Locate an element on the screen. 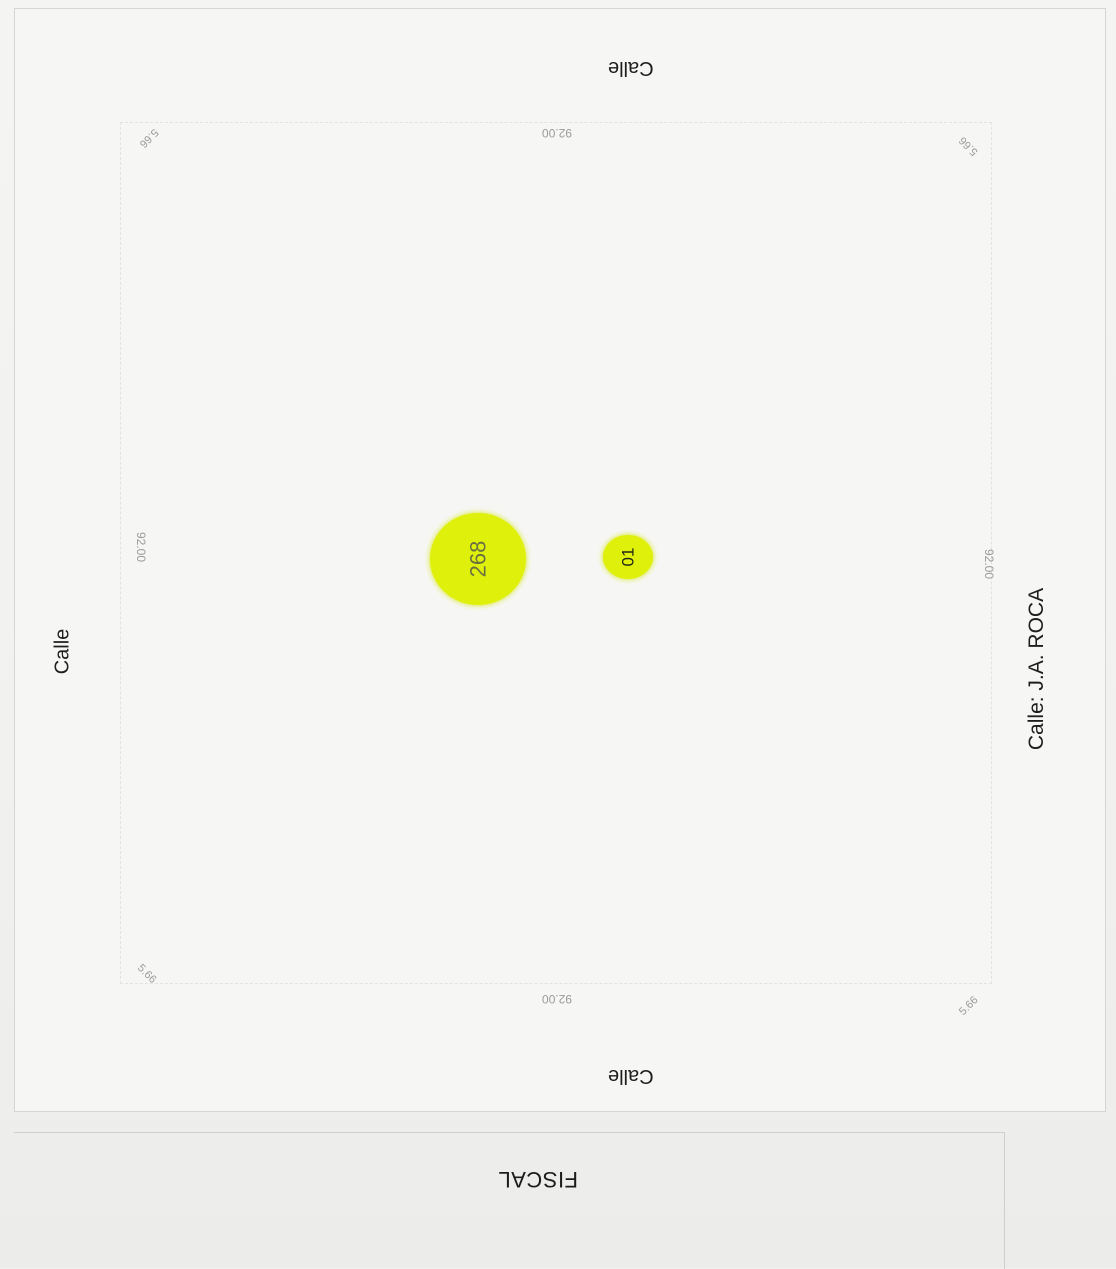 The height and width of the screenshot is (1269, 1116). street-label-roca: Calle: J.A. ROCA is located at coordinates (1037, 669).